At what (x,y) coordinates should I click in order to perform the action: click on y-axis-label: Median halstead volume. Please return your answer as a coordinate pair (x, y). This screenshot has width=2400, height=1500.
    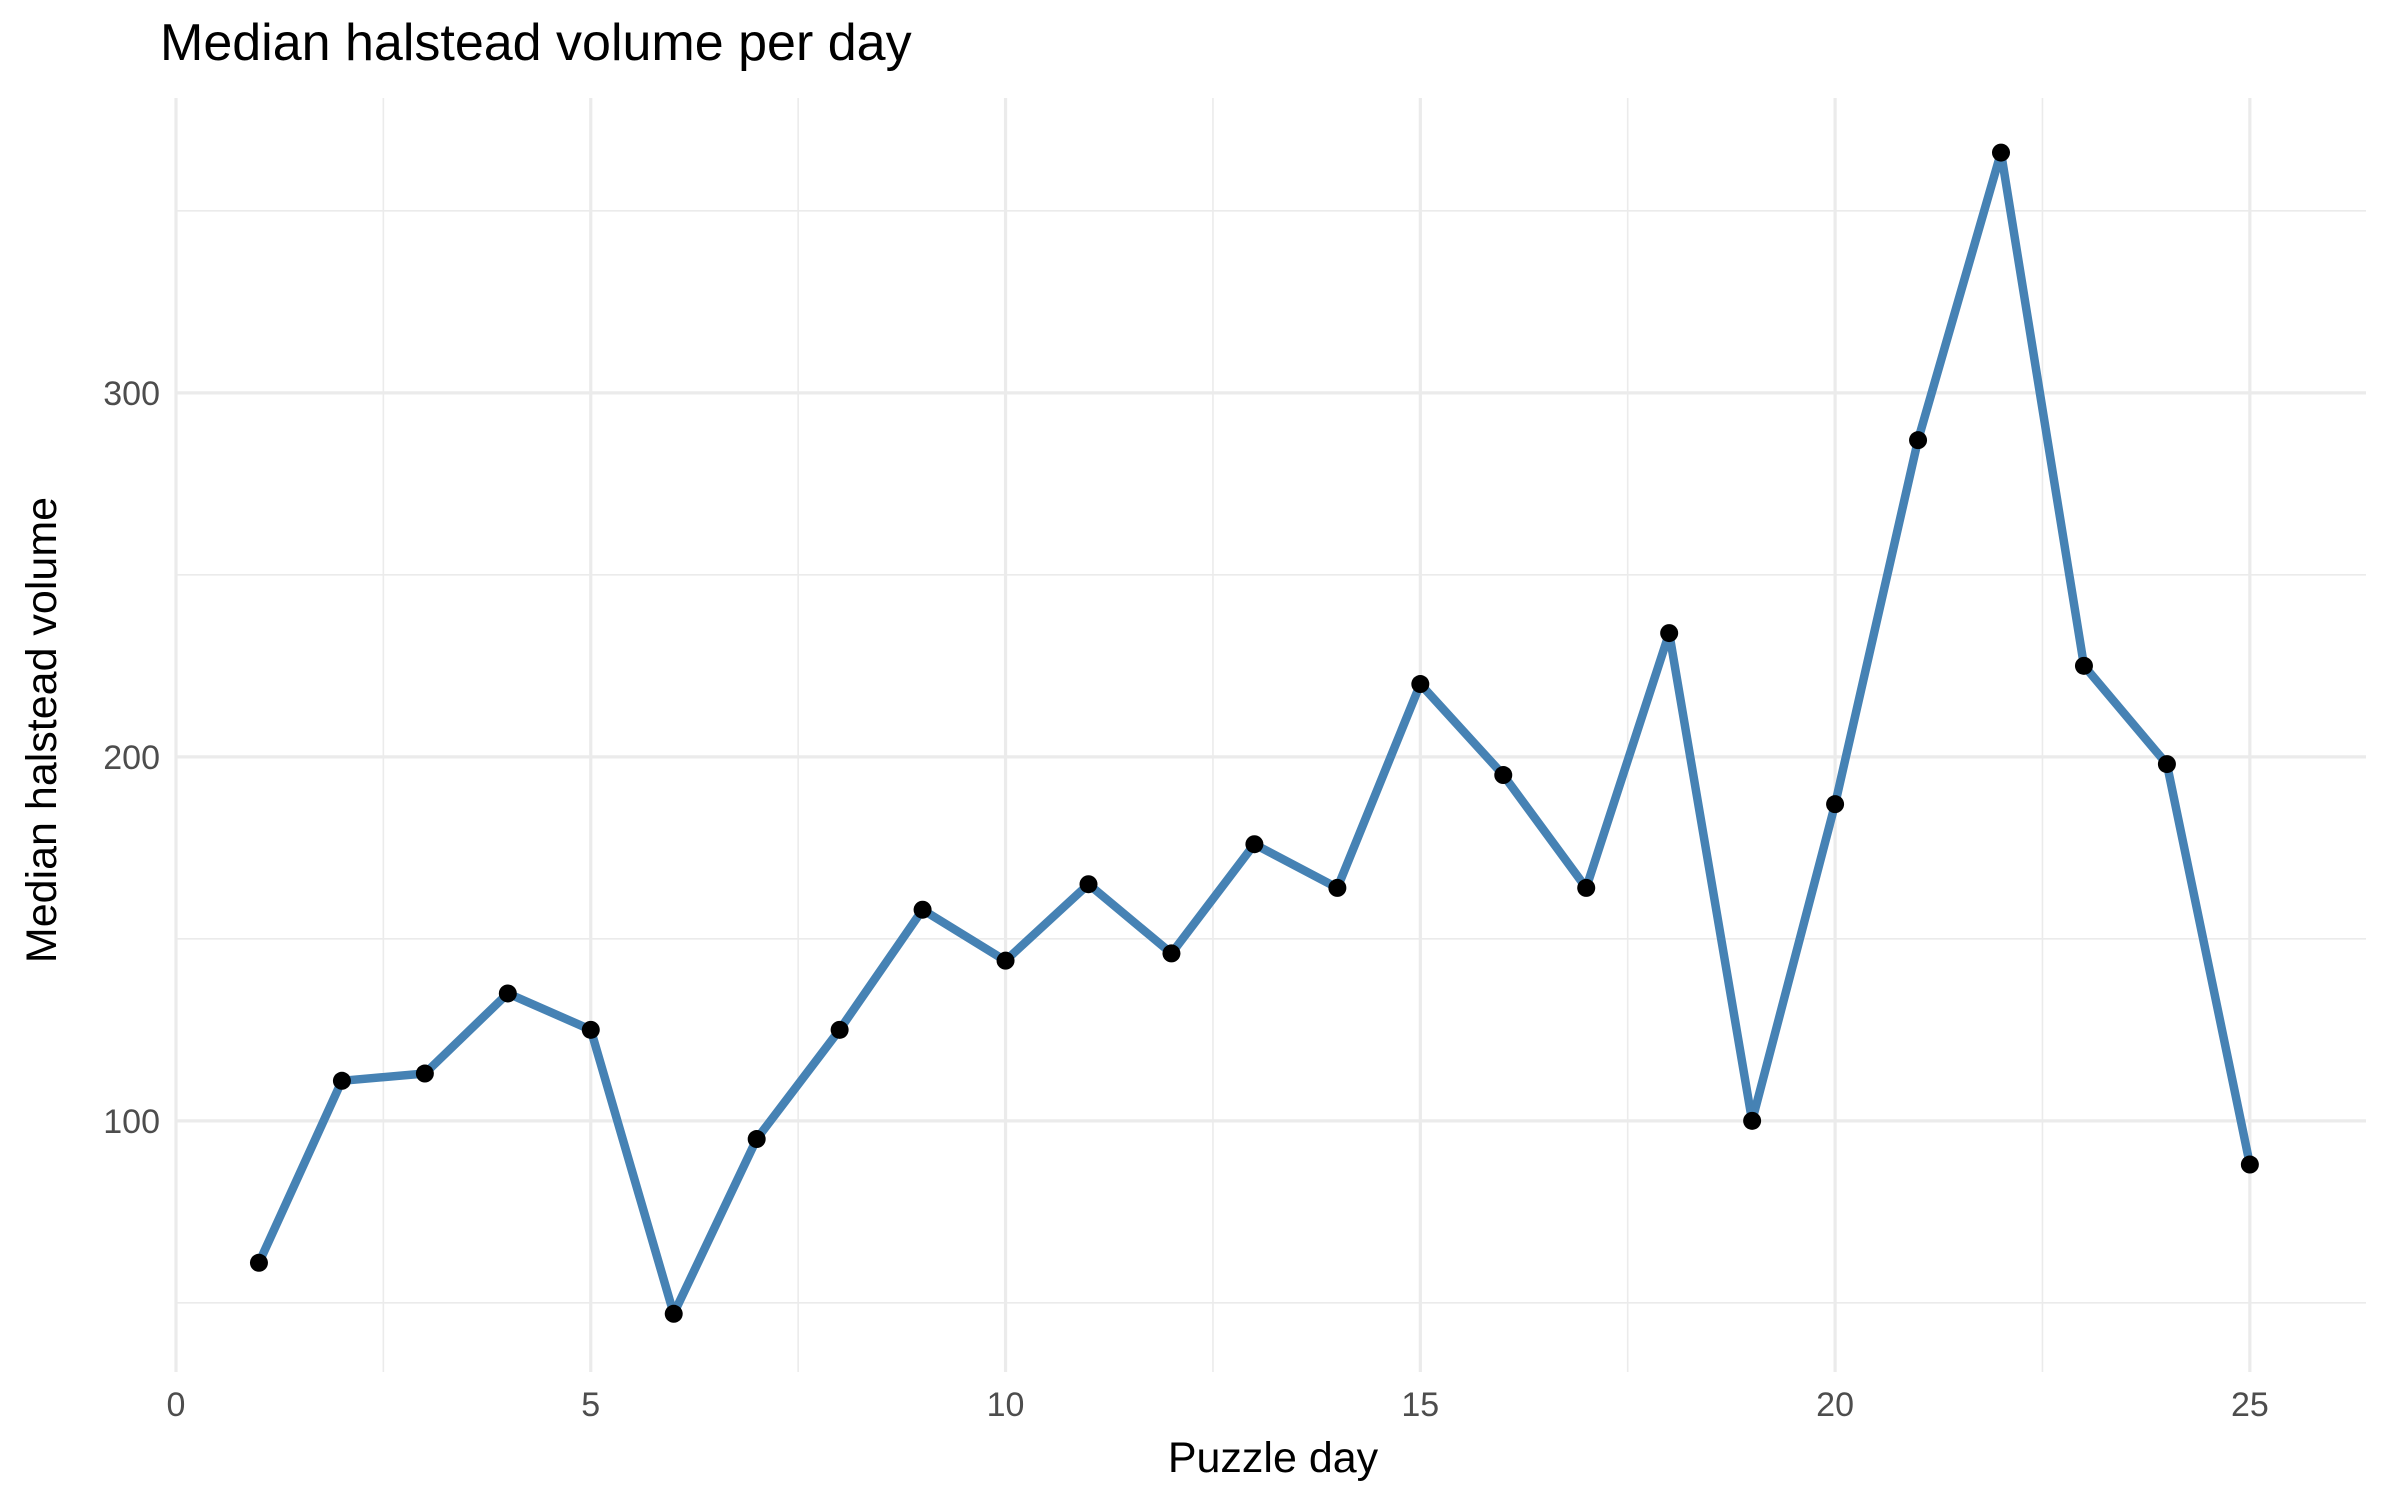
    Looking at the image, I should click on (42, 730).